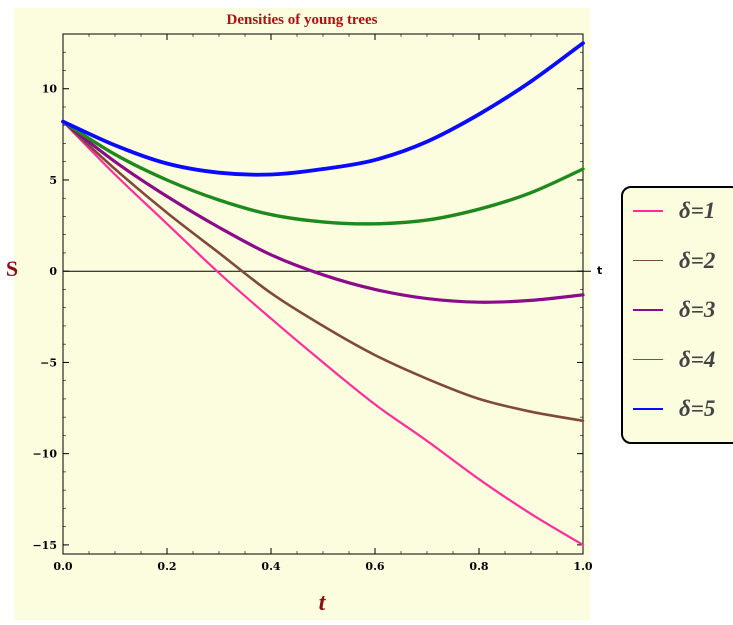  Describe the element at coordinates (697, 210) in the screenshot. I see `legend-label: δ=1` at that location.